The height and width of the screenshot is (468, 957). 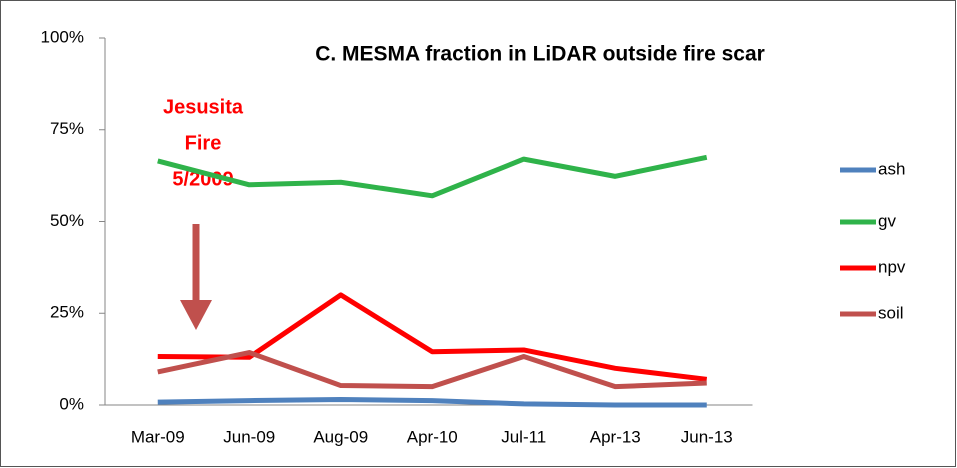 What do you see at coordinates (67, 220) in the screenshot?
I see `y-tick-label: 50%` at bounding box center [67, 220].